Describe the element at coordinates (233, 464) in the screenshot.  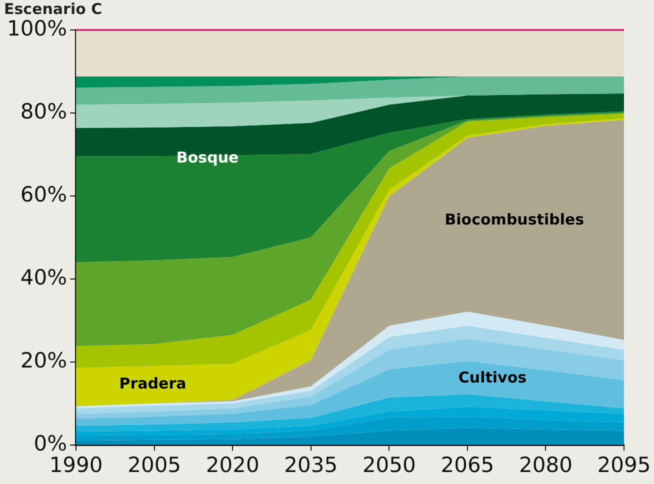
I see `x-tick-label: 2020` at that location.